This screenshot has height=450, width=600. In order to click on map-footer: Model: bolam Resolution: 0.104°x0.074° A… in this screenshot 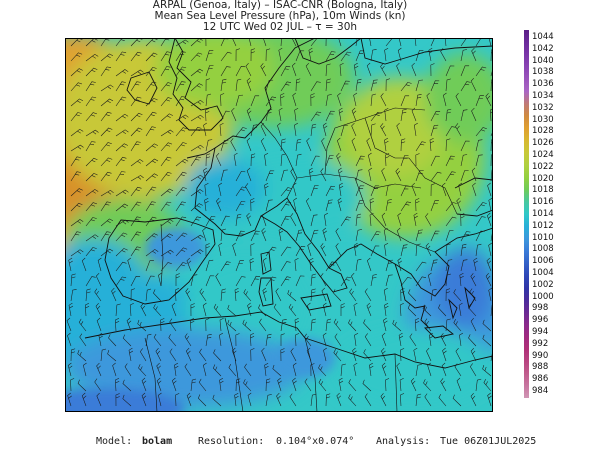, I will do `click(300, 443)`.